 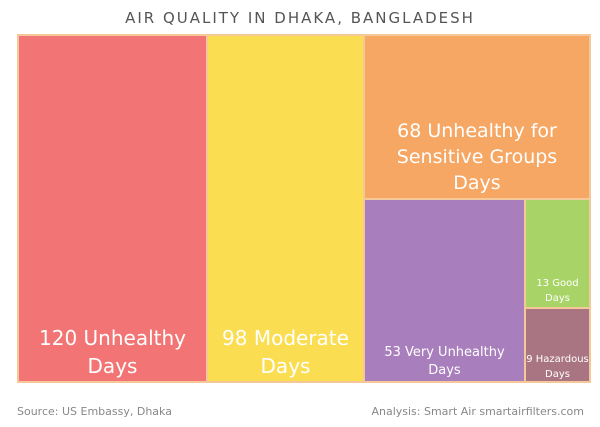 What do you see at coordinates (477, 117) in the screenshot?
I see `tile-unhealthy-for-sensitive-groups` at bounding box center [477, 117].